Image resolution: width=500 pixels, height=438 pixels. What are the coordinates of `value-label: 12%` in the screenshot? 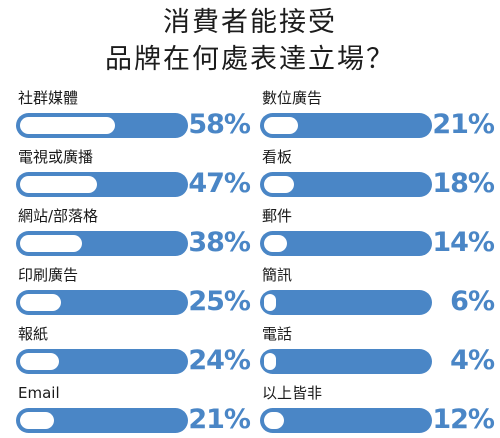 It's located at (463, 419).